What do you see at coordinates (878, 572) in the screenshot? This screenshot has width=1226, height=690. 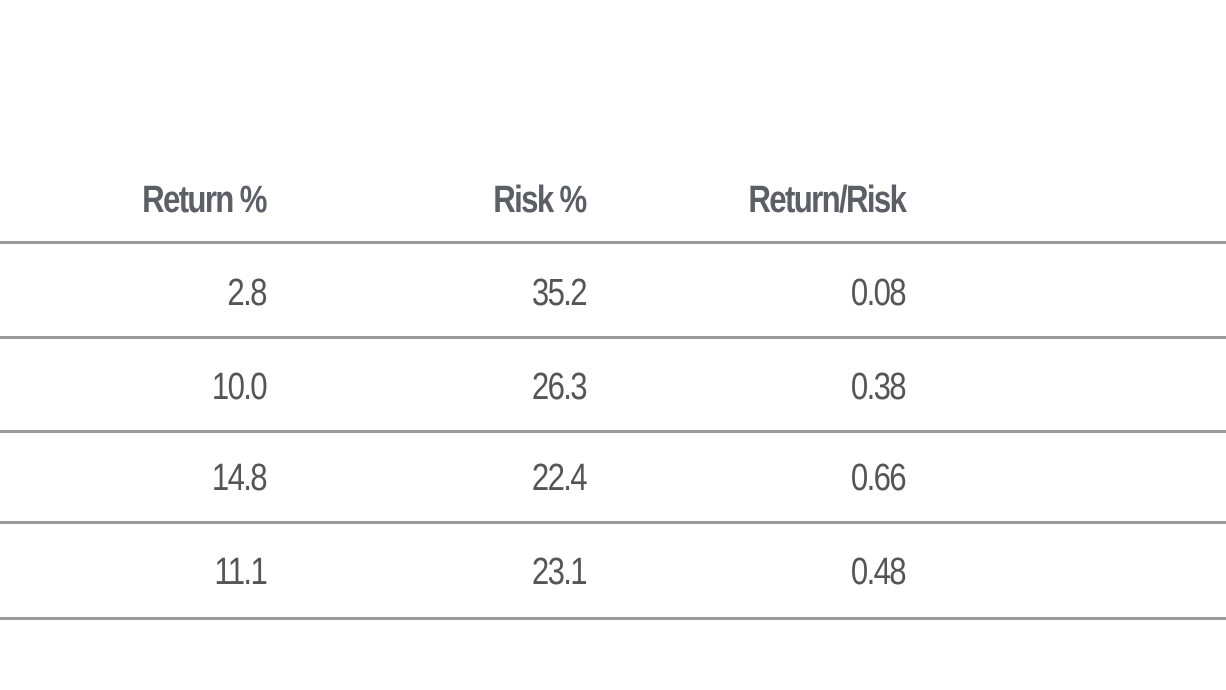 I see `table-cell: 0.48` at bounding box center [878, 572].